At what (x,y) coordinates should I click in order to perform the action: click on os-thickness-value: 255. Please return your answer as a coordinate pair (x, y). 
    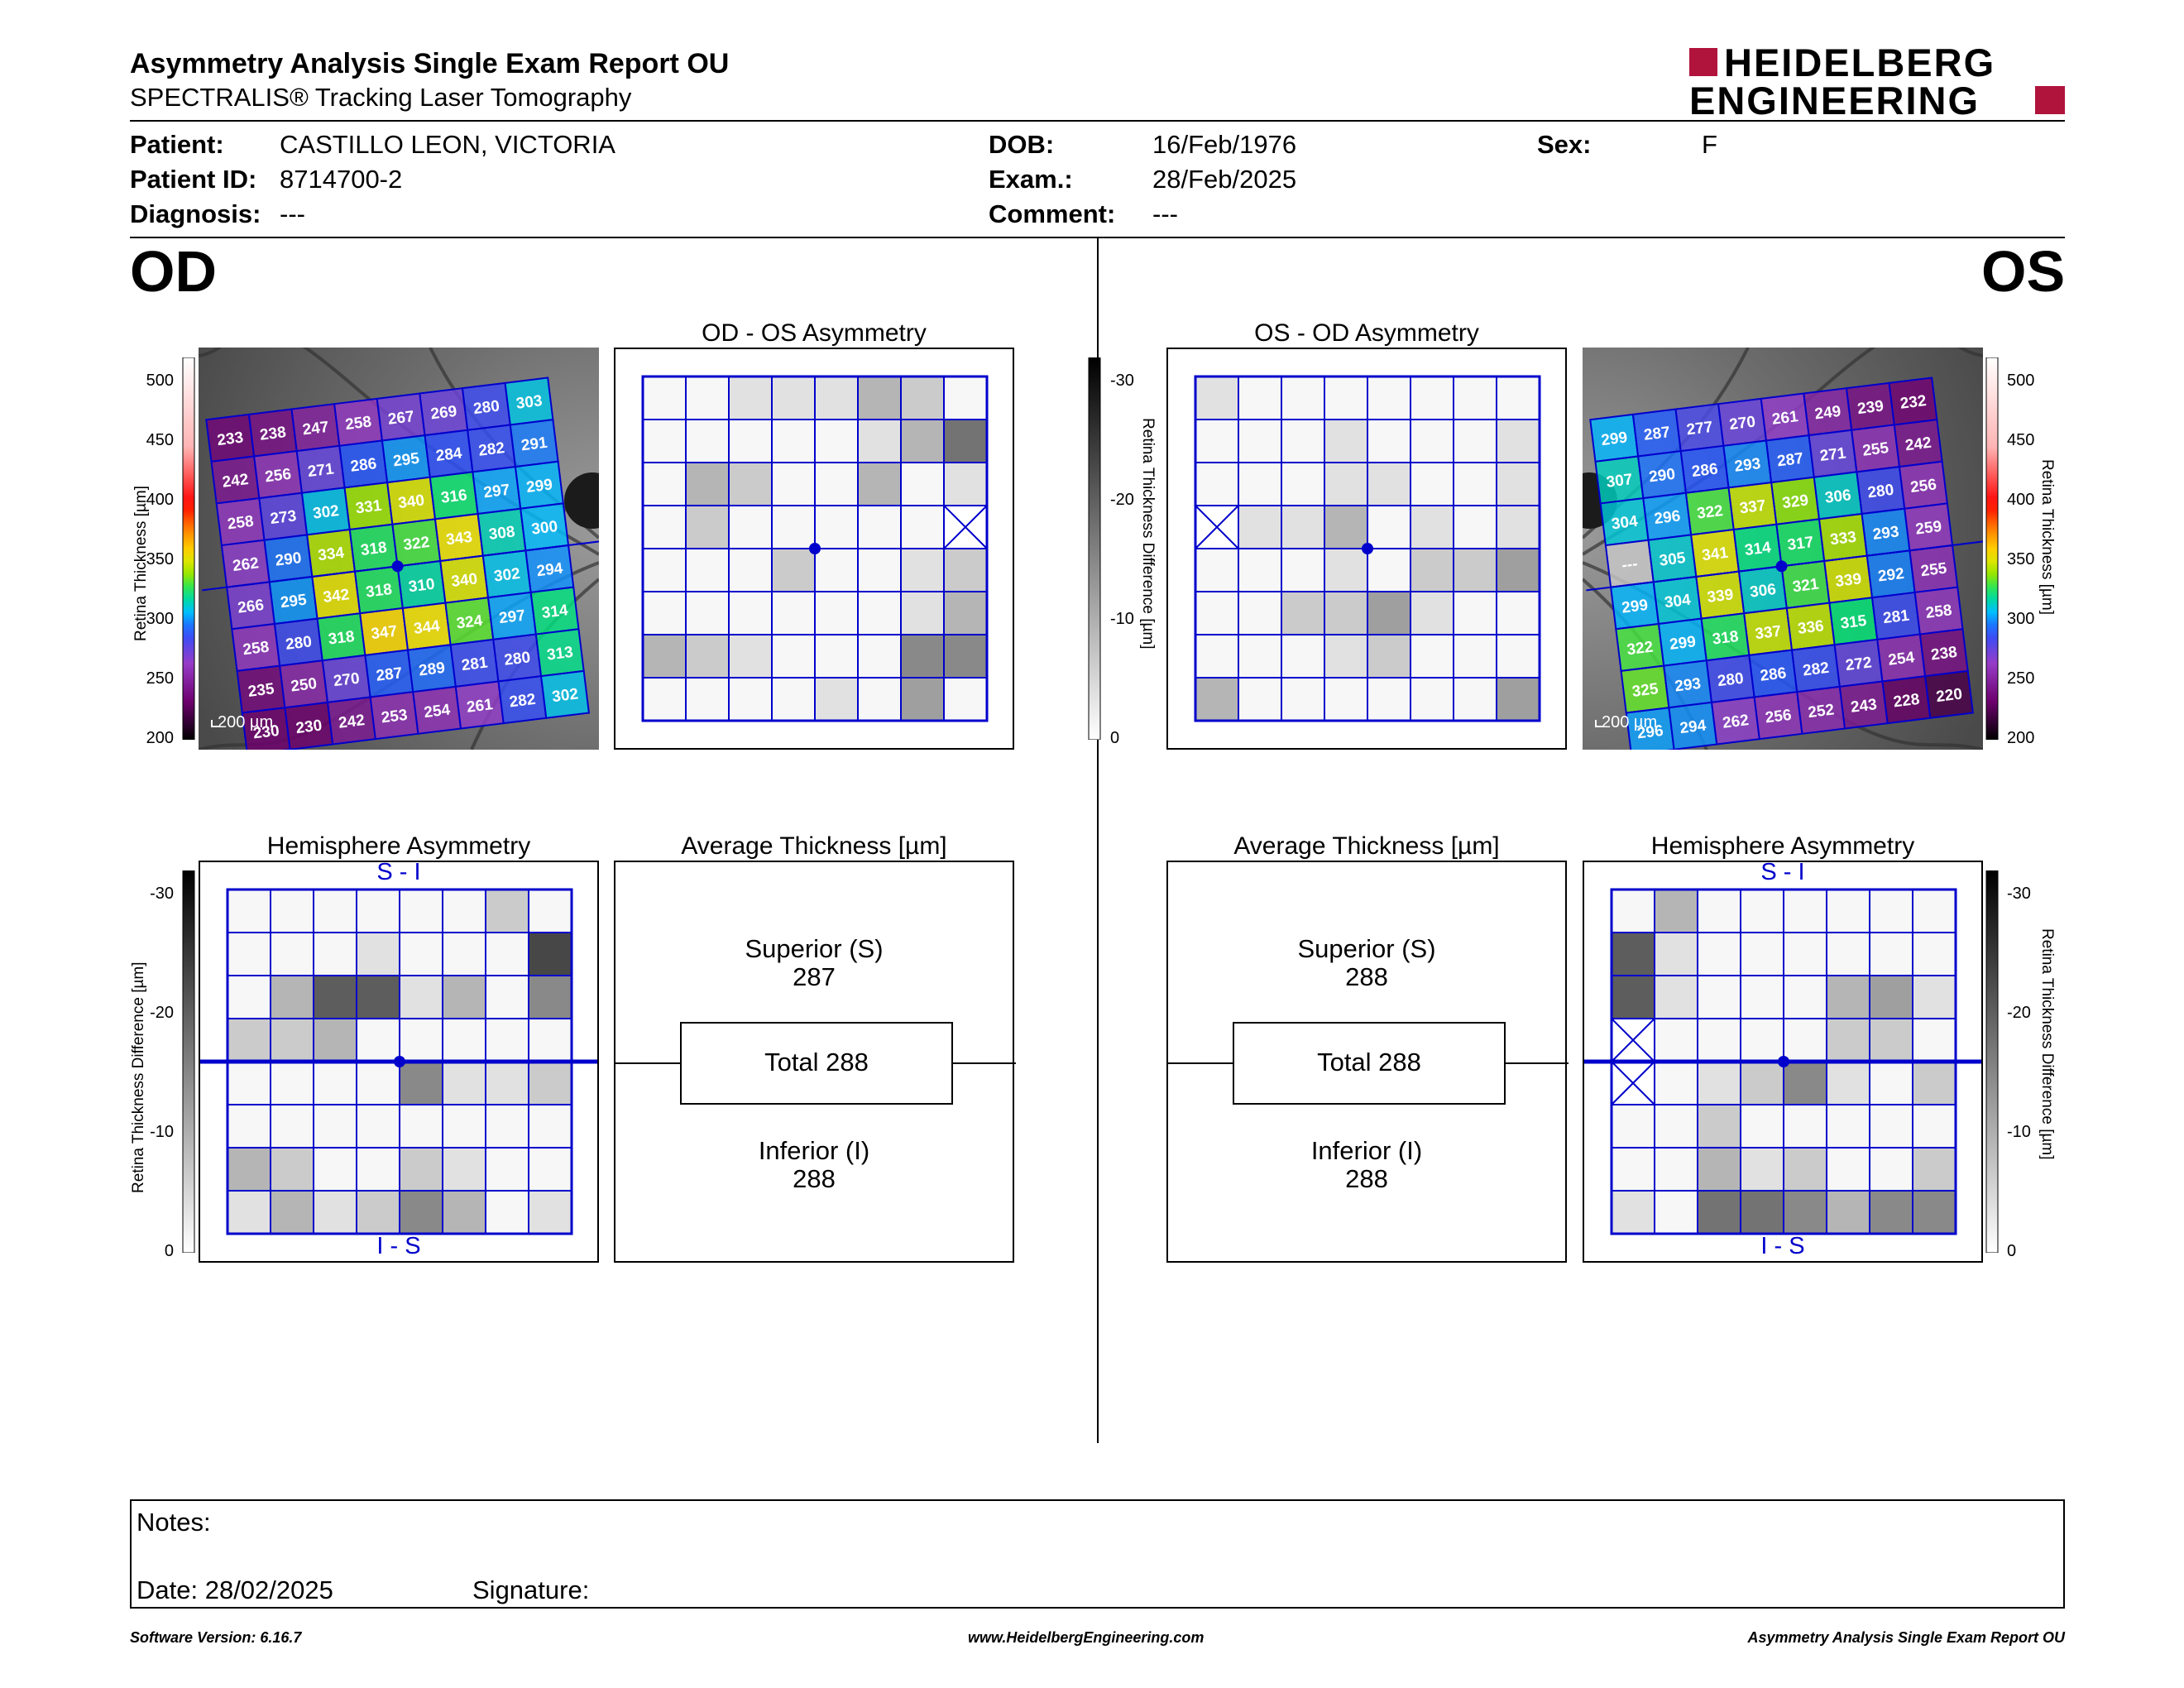
    Looking at the image, I should click on (1875, 449).